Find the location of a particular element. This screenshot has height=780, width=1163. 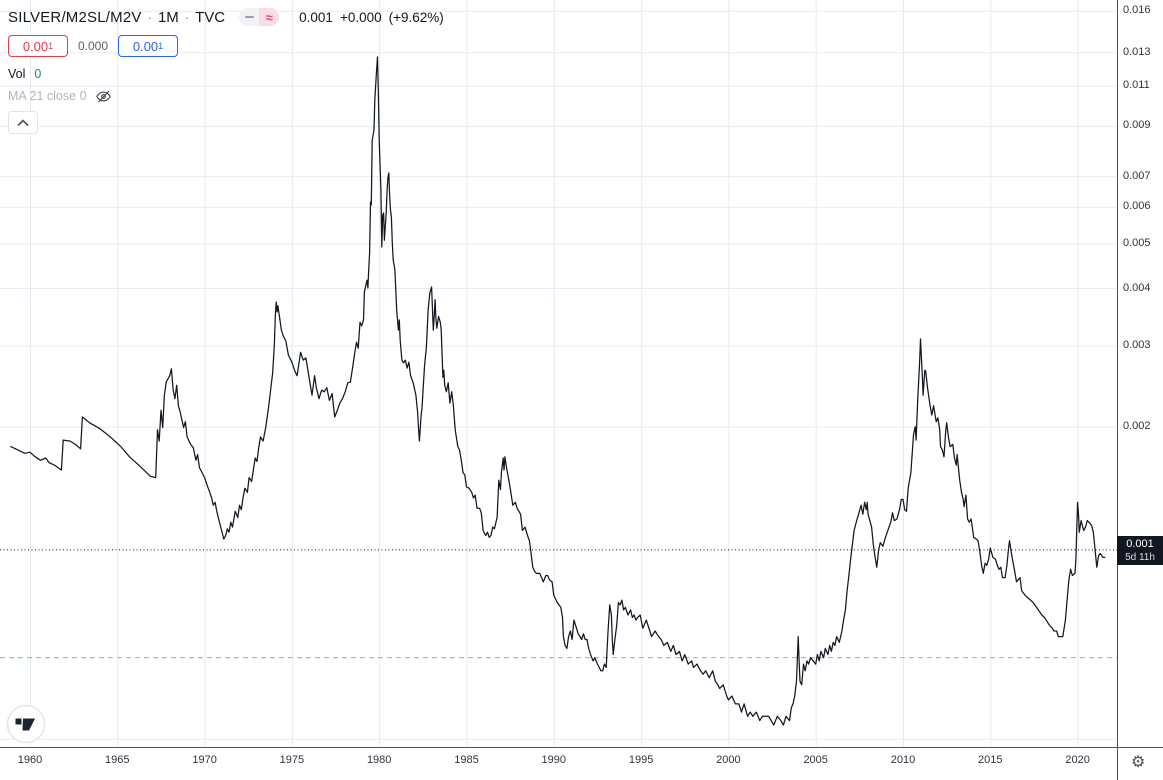

current-price-badge: 0.001 5d 11h is located at coordinates (1140, 550).